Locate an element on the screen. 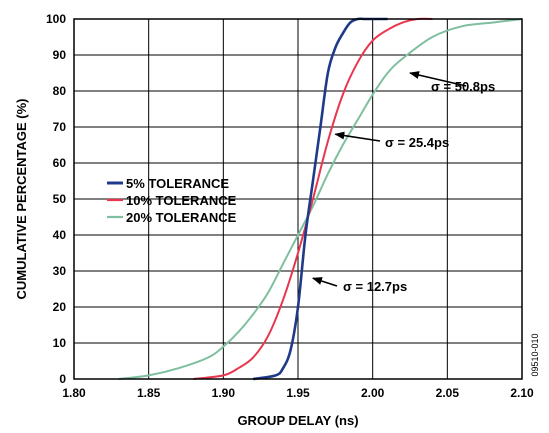 This screenshot has width=549, height=433. y-axis-label: CUMULATIVE PERCENTAGE (%) is located at coordinates (21, 198).